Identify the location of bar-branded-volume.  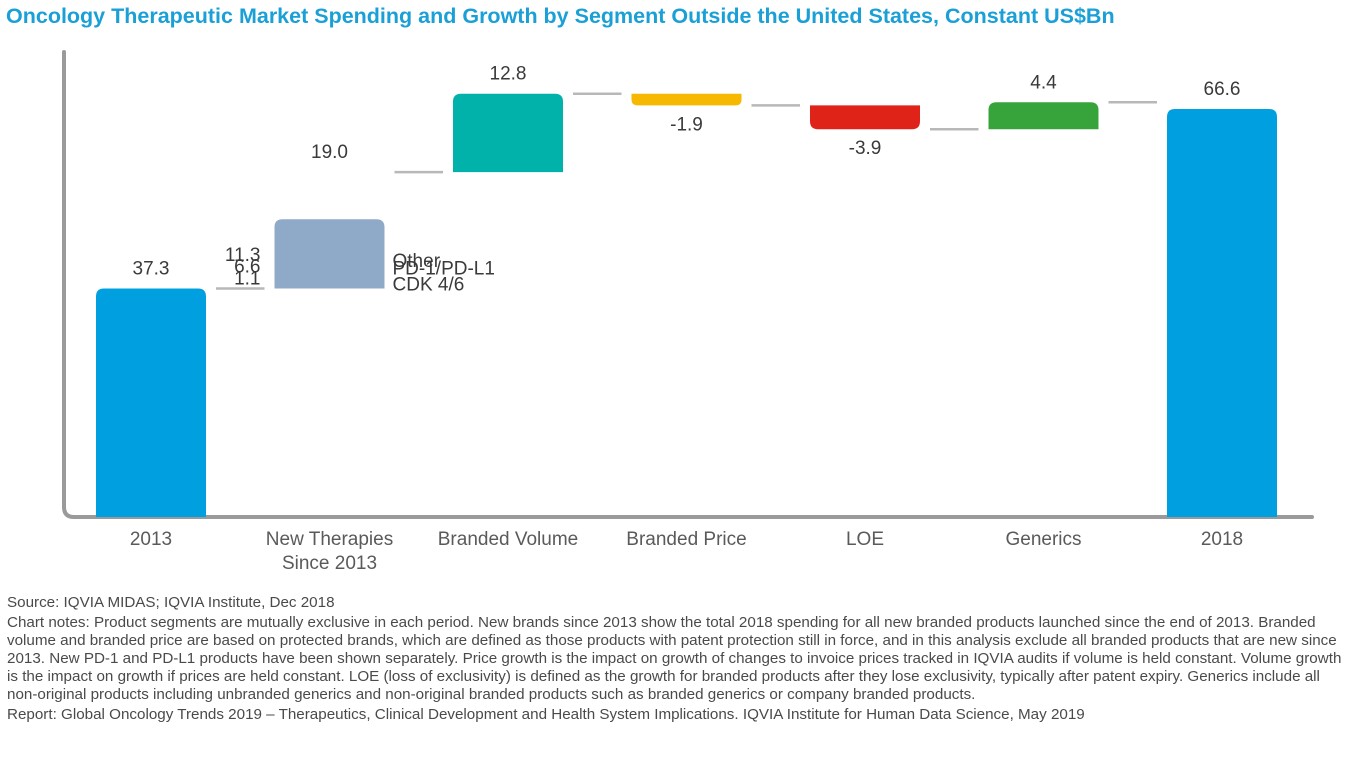
(508, 133).